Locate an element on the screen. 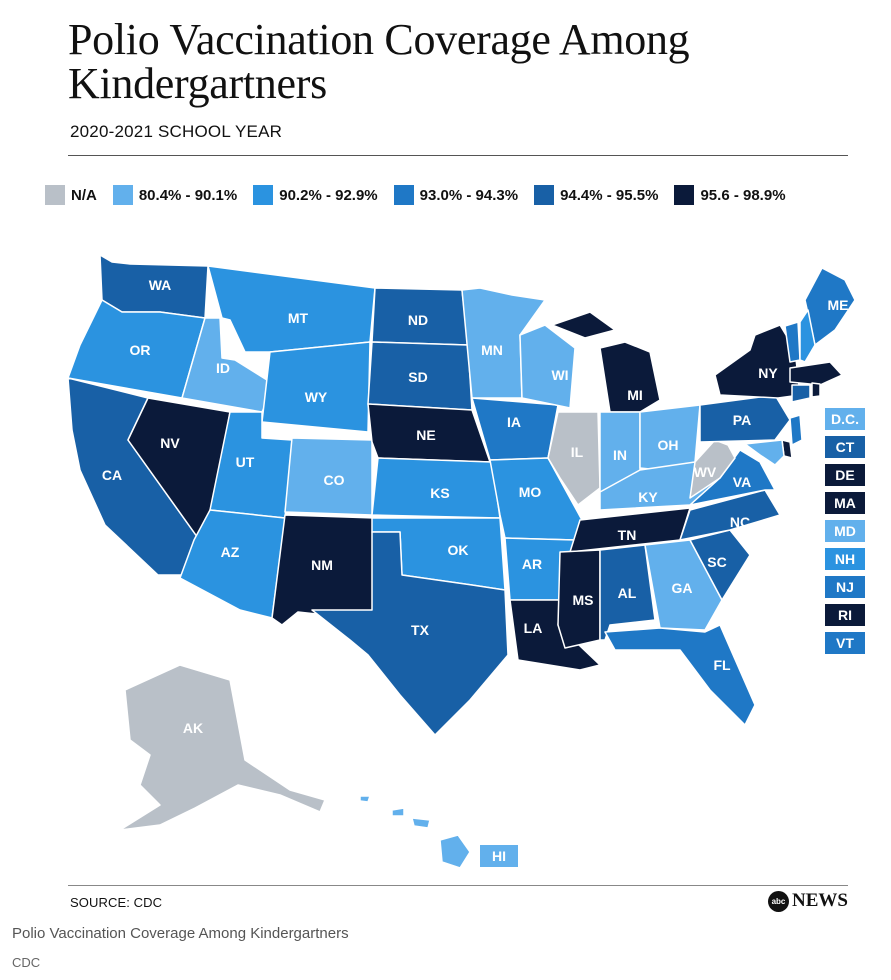  state-label-az: AZ is located at coordinates (230, 552).